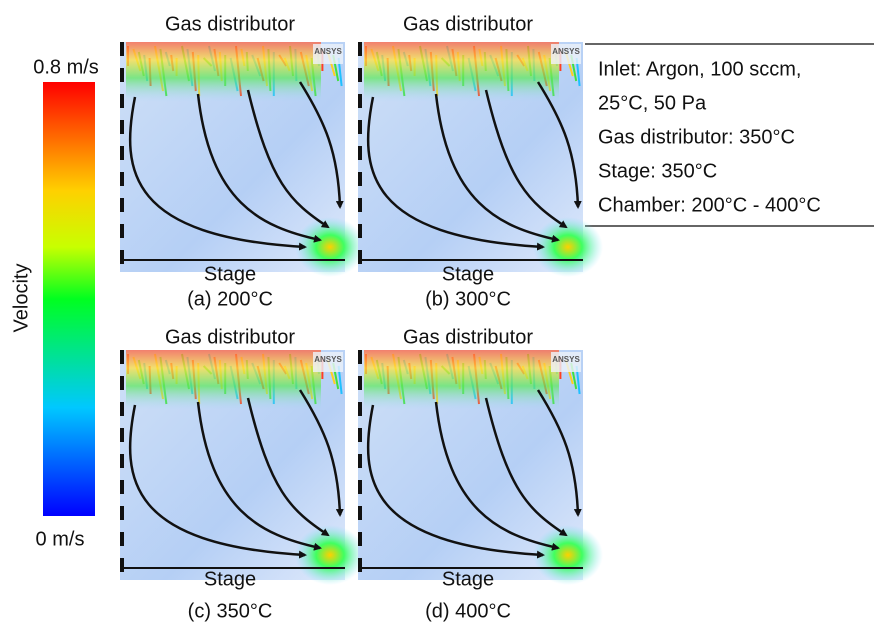 This screenshot has height=627, width=874. What do you see at coordinates (66, 67) in the screenshot?
I see `colorbar-max: 0.8 m/s` at bounding box center [66, 67].